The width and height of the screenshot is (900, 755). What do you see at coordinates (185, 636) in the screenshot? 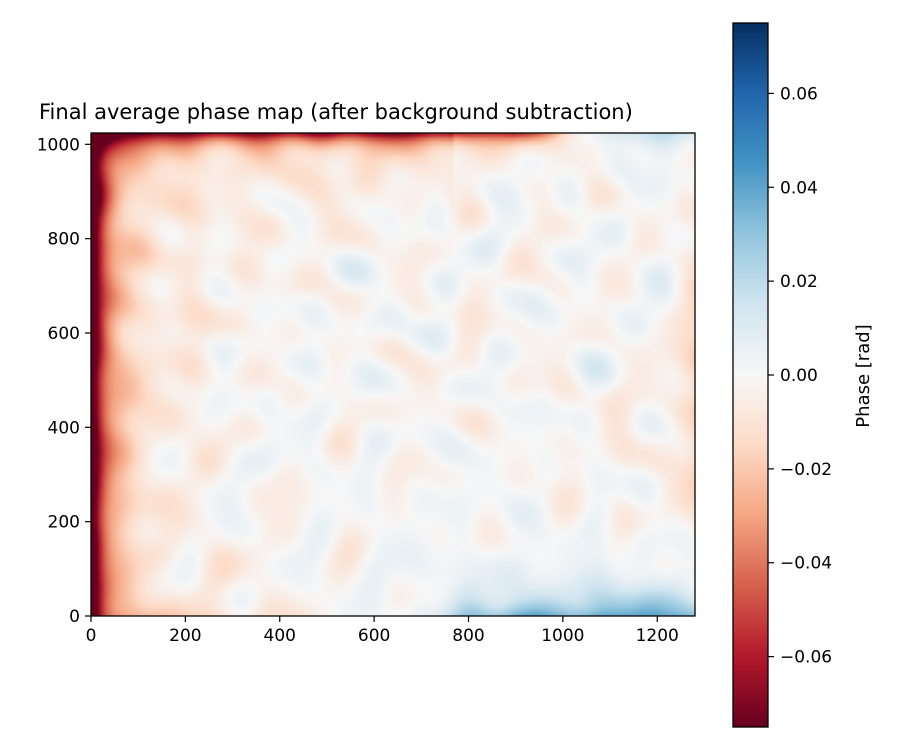
I see `x-tick-label: 200` at bounding box center [185, 636].